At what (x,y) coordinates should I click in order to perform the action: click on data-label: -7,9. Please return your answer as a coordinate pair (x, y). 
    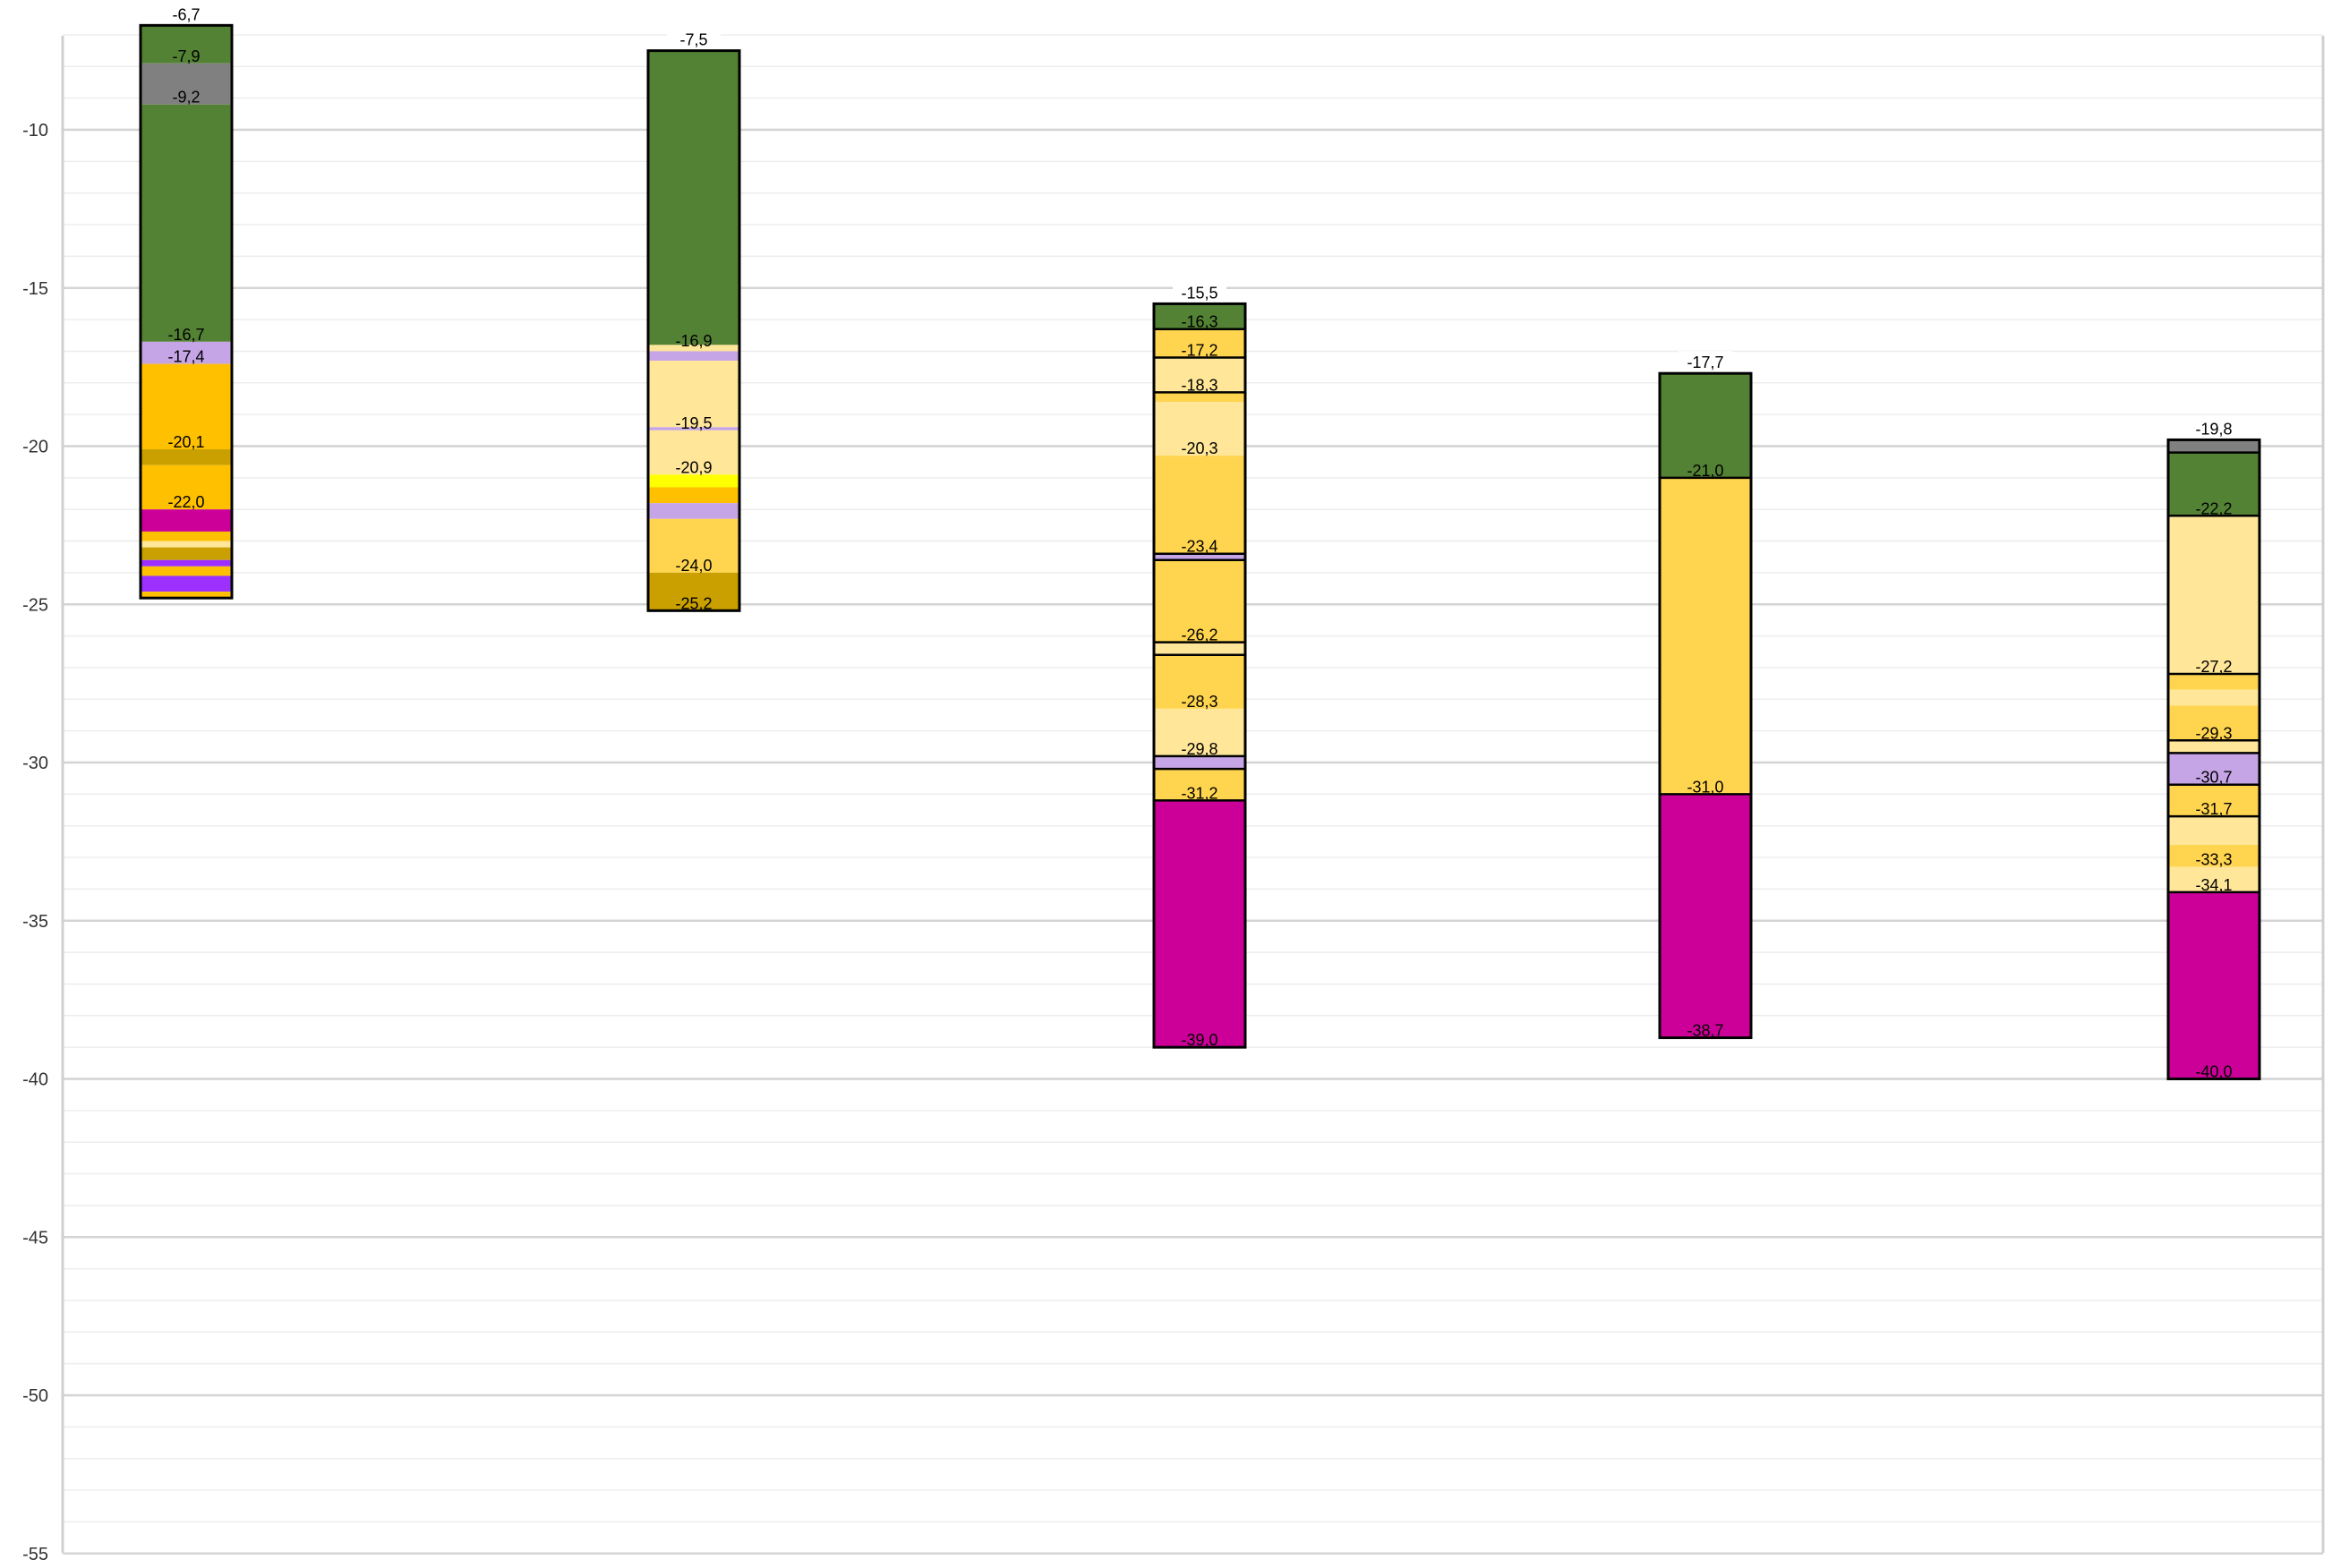
    Looking at the image, I should click on (186, 56).